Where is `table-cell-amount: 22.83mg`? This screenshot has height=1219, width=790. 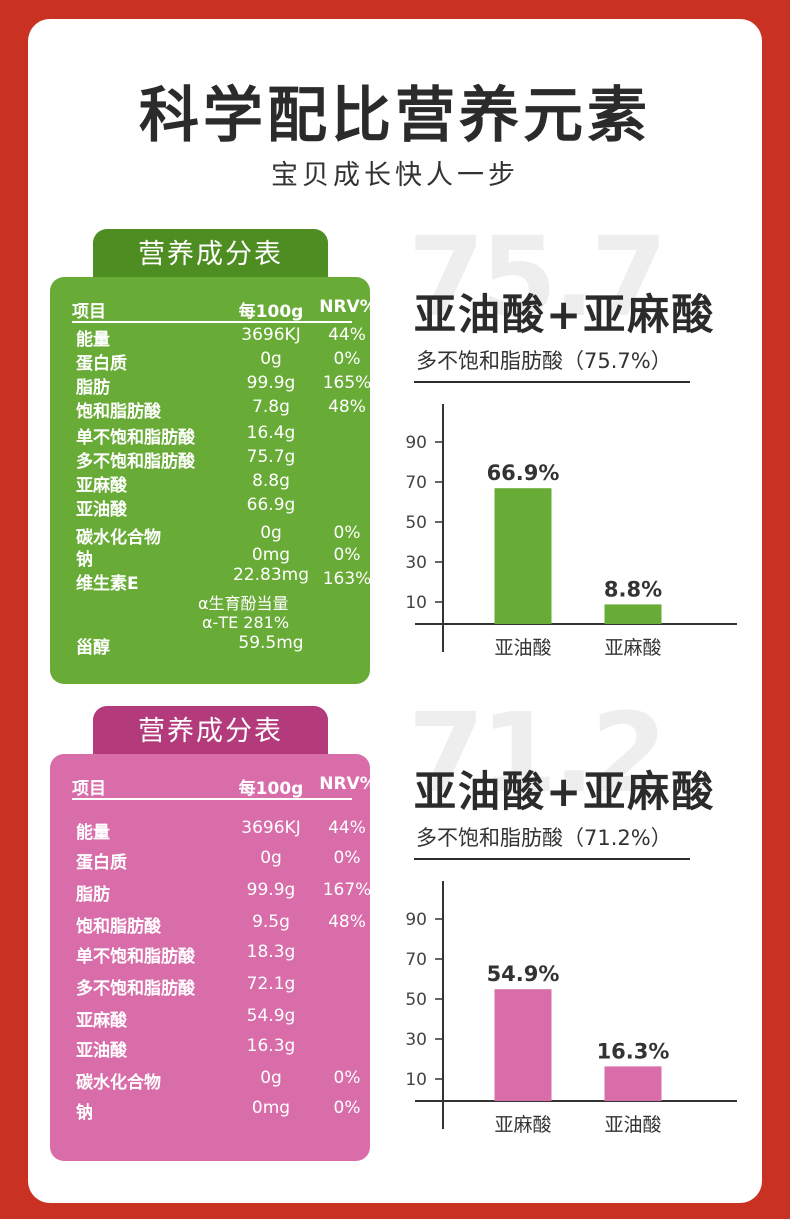 table-cell-amount: 22.83mg is located at coordinates (271, 575).